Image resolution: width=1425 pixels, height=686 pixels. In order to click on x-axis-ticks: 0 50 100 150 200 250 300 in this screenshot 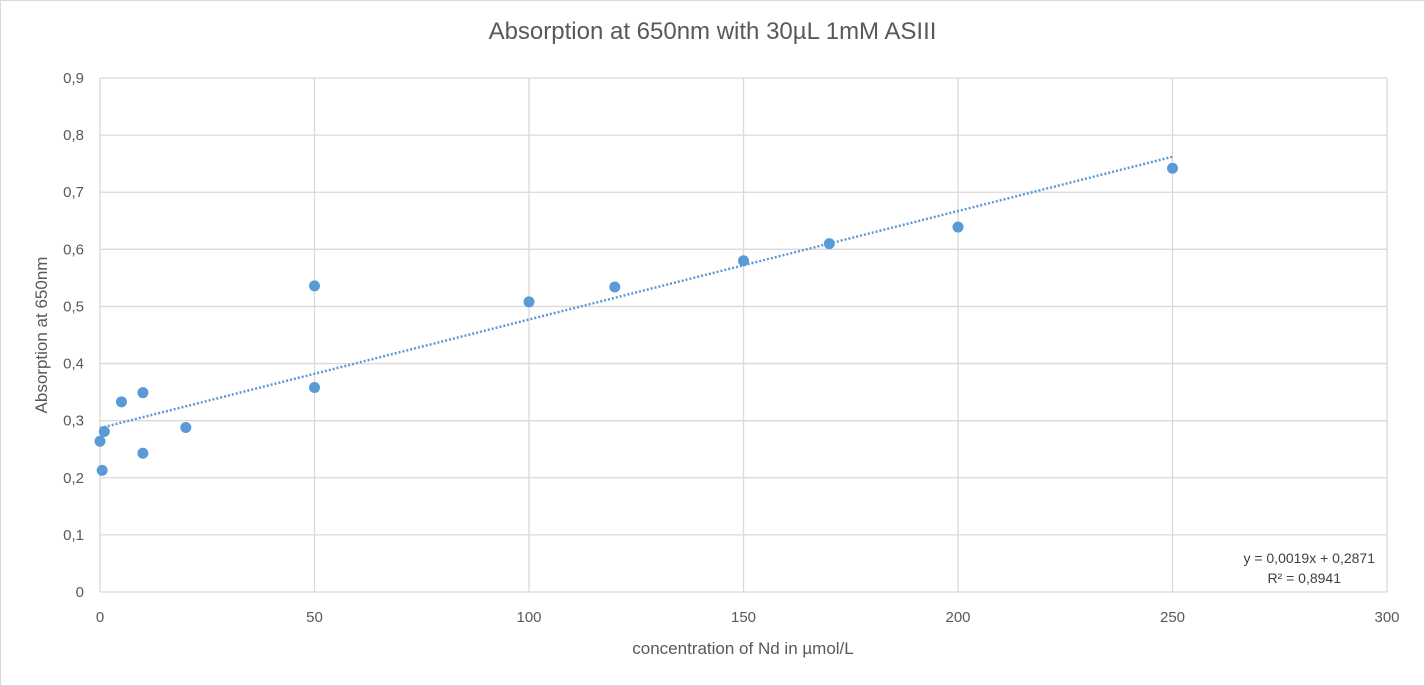, I will do `click(748, 617)`.